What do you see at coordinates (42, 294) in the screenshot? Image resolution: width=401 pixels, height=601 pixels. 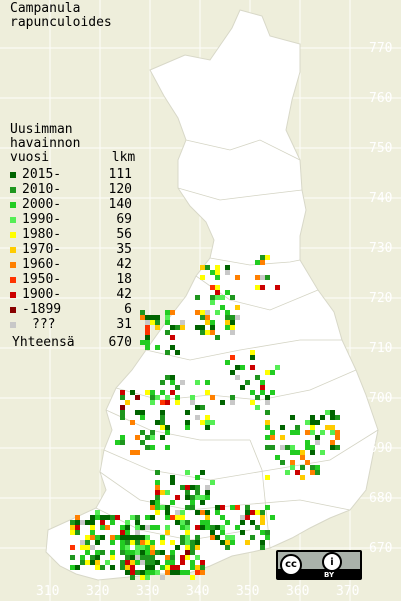 I see `legend-label: 1900-` at bounding box center [42, 294].